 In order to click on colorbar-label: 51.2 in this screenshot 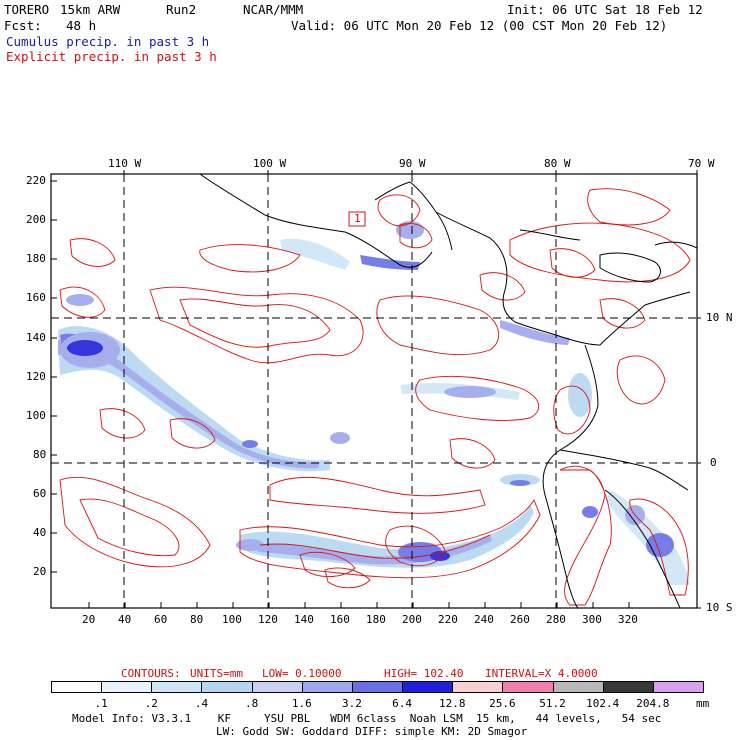, I will do `click(552, 703)`.